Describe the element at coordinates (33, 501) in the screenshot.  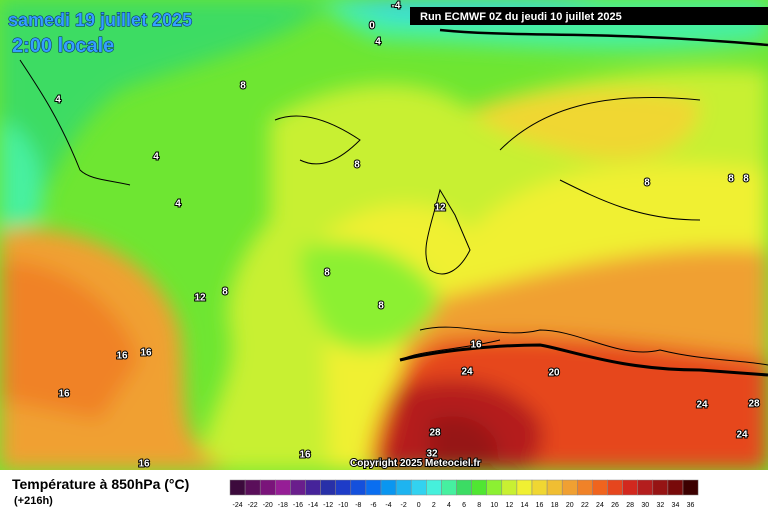
I see `lead-time: (+216h)` at that location.